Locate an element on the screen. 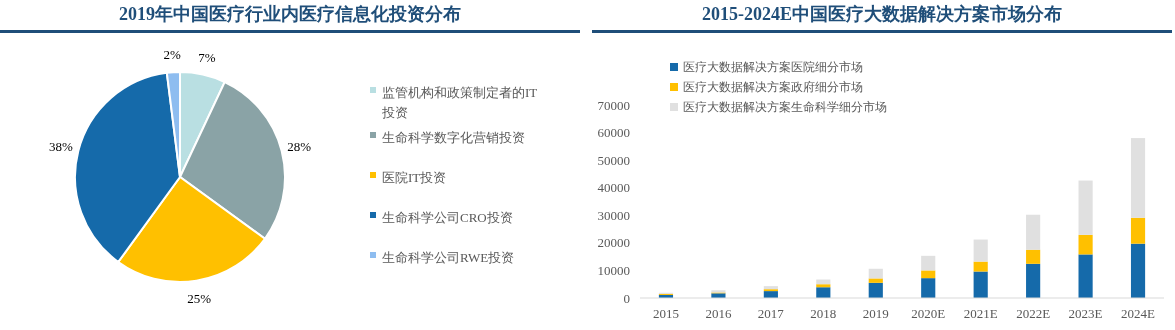 This screenshot has height=330, width=1175. y-tick-label: 0 is located at coordinates (626, 298).